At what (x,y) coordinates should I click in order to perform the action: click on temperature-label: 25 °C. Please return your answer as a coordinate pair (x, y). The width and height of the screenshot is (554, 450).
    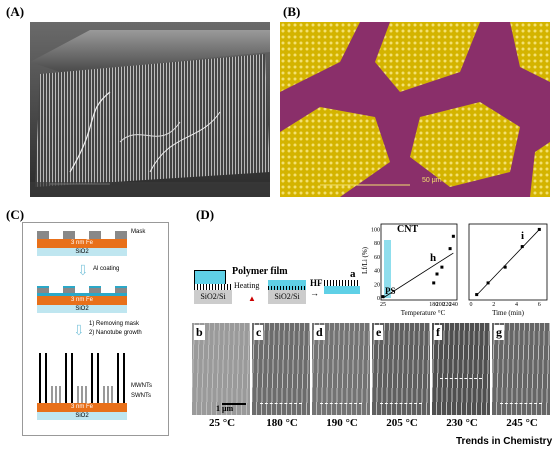
    Looking at the image, I should click on (222, 423).